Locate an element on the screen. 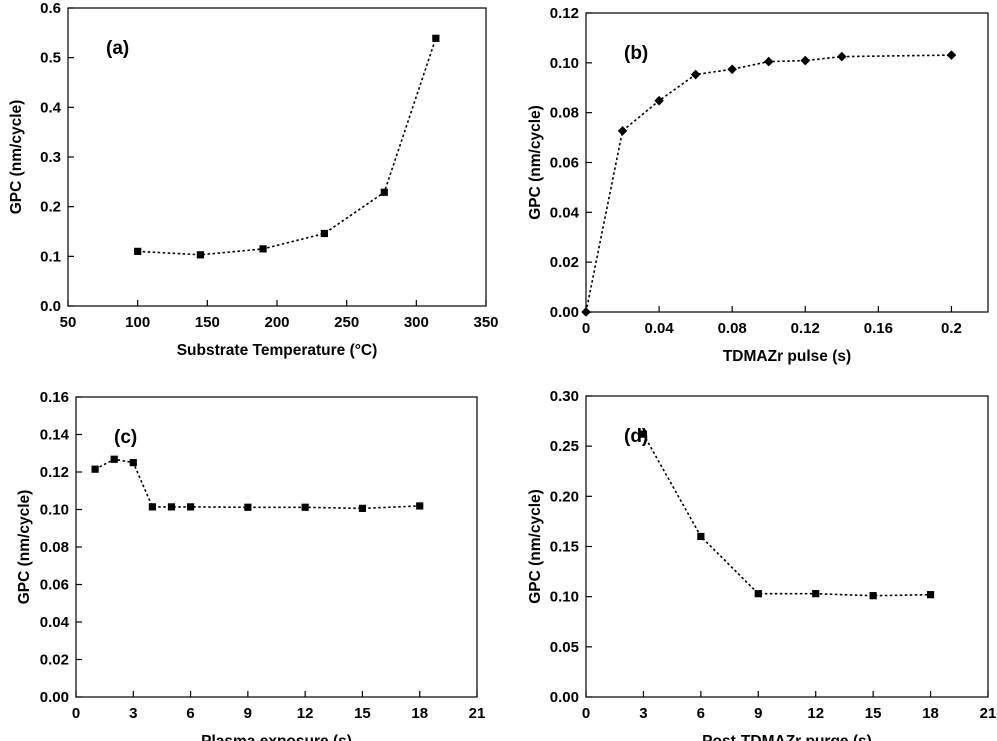 This screenshot has width=997, height=741. y-tick-label: 0.6 is located at coordinates (50, 8).